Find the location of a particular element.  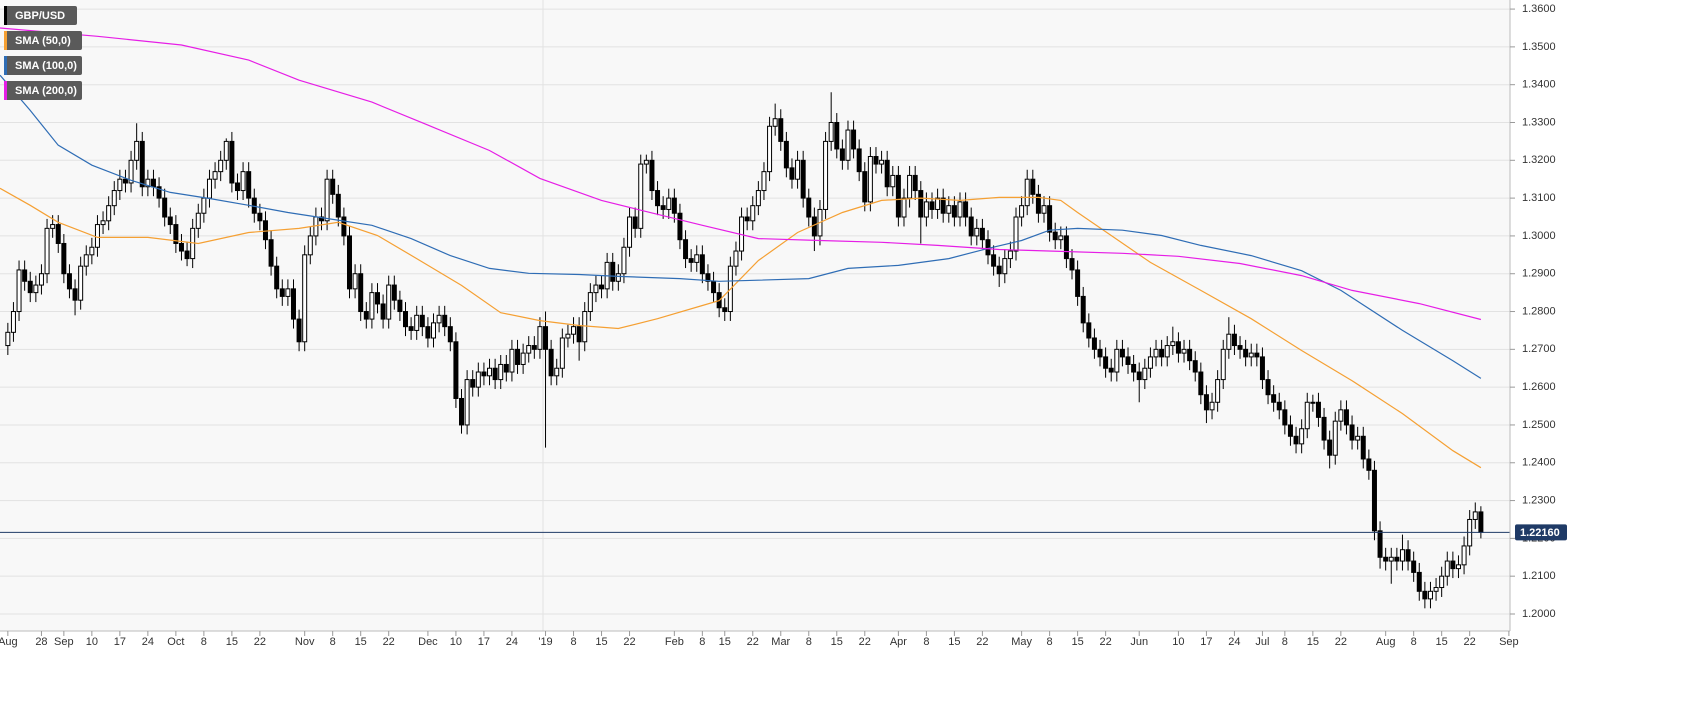

x-tick-label: Nov is located at coordinates (305, 642).